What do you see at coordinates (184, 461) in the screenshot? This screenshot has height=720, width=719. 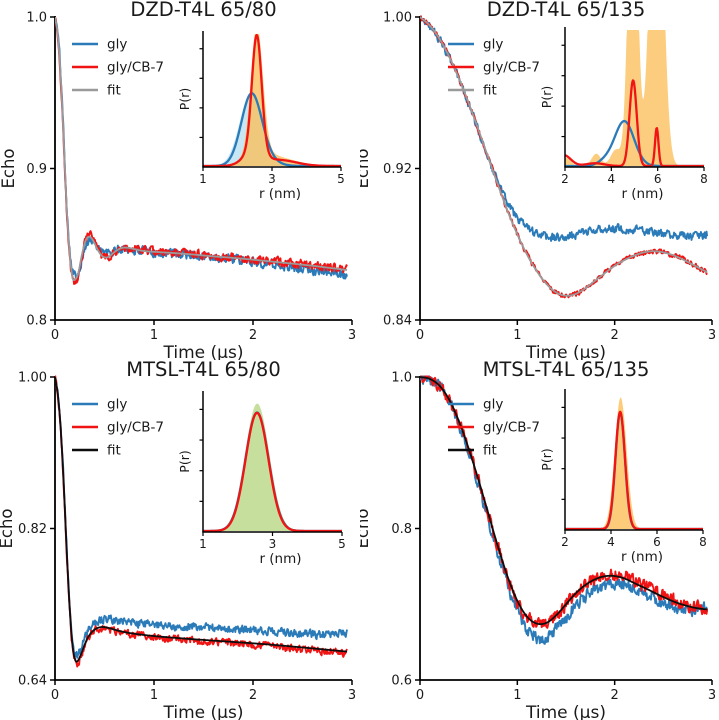 I see `inset-y-axis-label: P(r)` at bounding box center [184, 461].